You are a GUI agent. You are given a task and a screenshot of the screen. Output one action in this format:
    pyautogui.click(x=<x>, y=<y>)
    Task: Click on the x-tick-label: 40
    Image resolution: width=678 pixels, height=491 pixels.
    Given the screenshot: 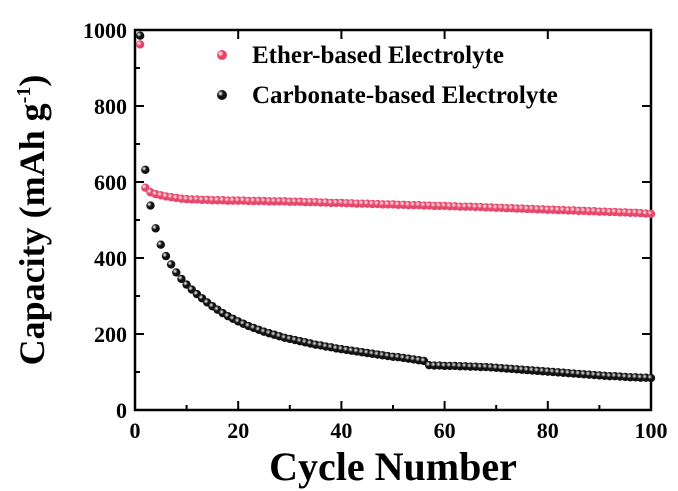 What is the action you would take?
    pyautogui.click(x=341, y=430)
    